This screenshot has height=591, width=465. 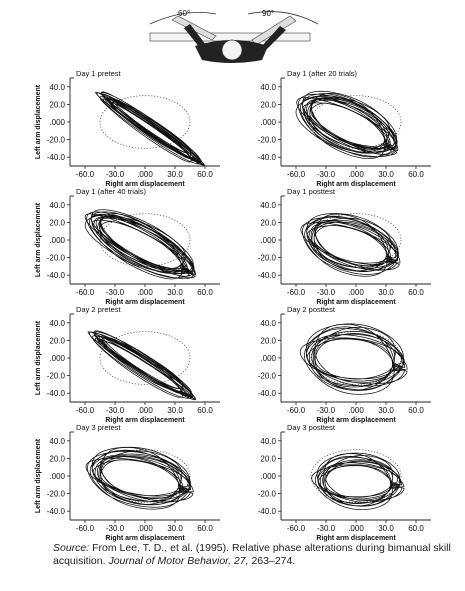 I want to click on panel-title: Day 3 posttest, so click(x=311, y=427).